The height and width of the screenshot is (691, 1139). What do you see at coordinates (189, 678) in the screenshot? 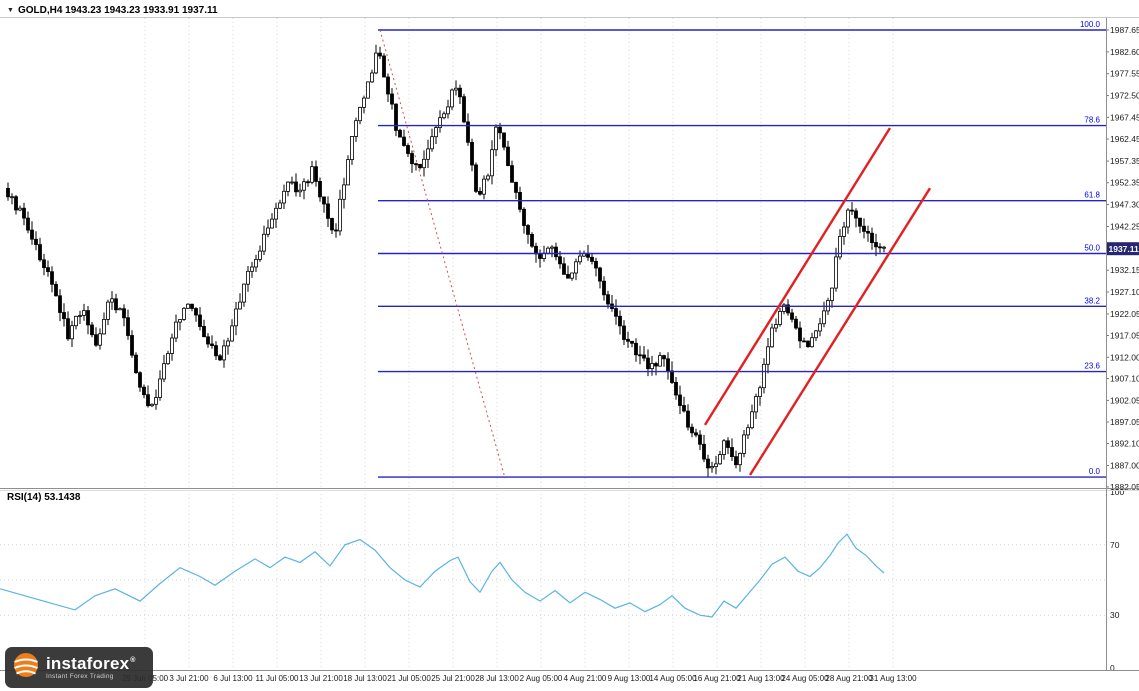
I see `time-tick-label: 3 Jul 21:00` at bounding box center [189, 678].